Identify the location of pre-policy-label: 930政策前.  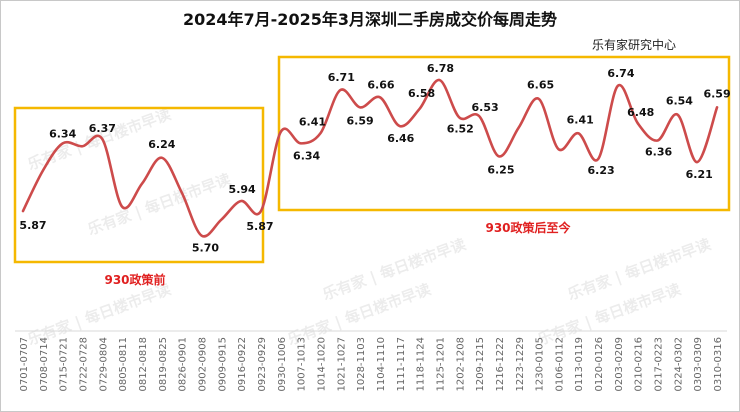
(134, 279).